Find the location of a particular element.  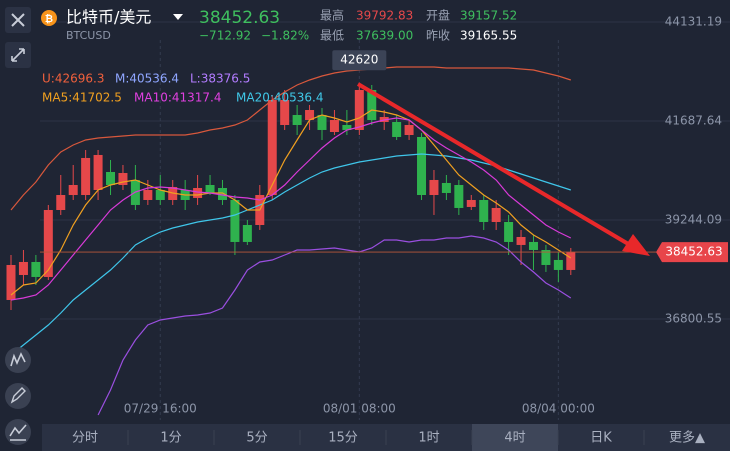

btc-icon is located at coordinates (49, 18).